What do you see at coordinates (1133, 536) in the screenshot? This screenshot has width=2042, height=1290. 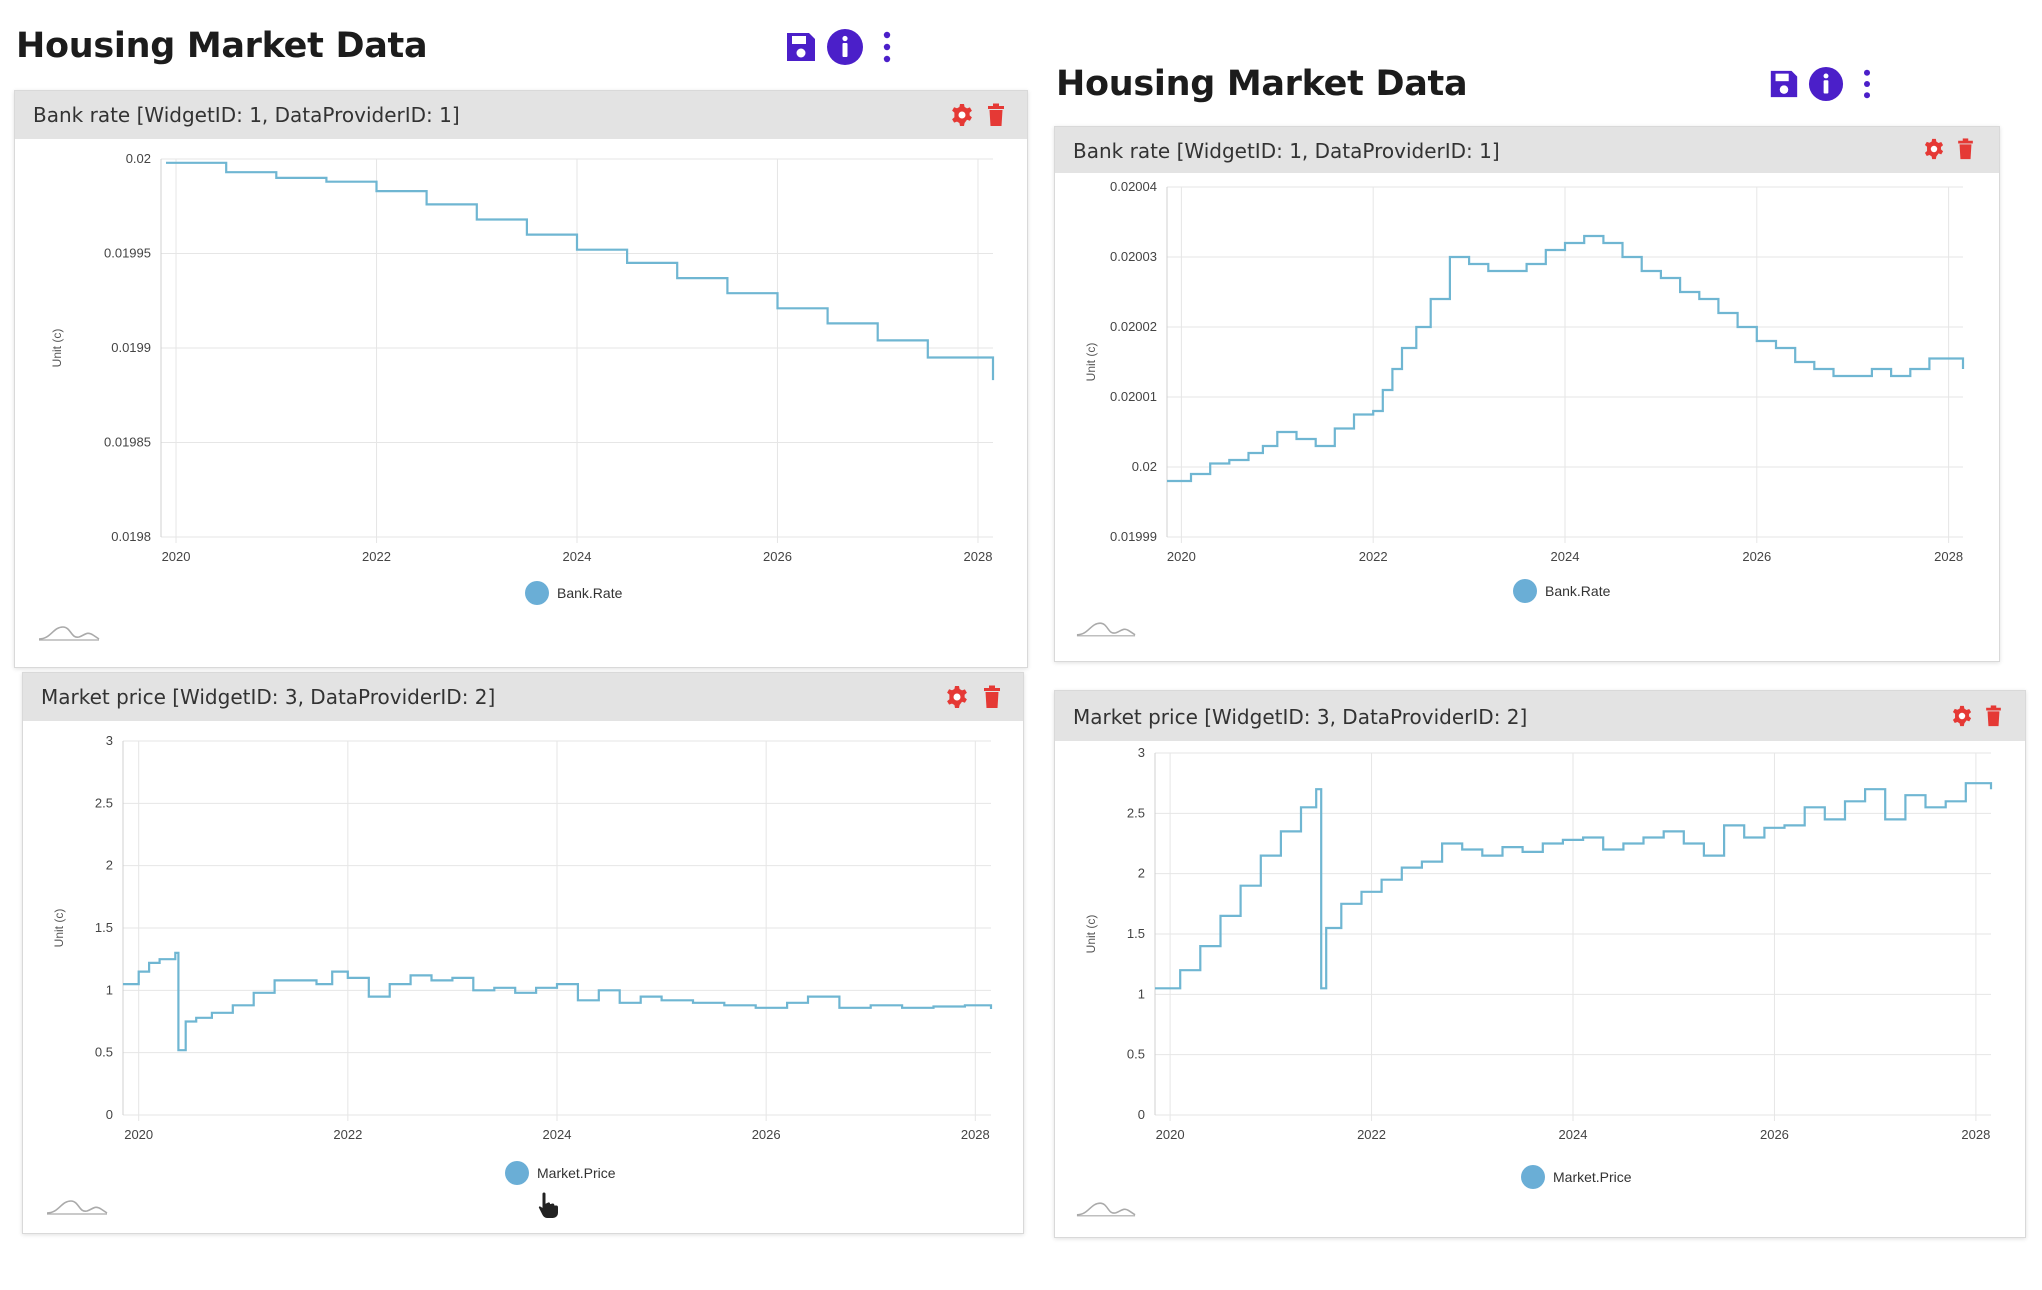 I see `y-tick-label: 0.01999` at bounding box center [1133, 536].